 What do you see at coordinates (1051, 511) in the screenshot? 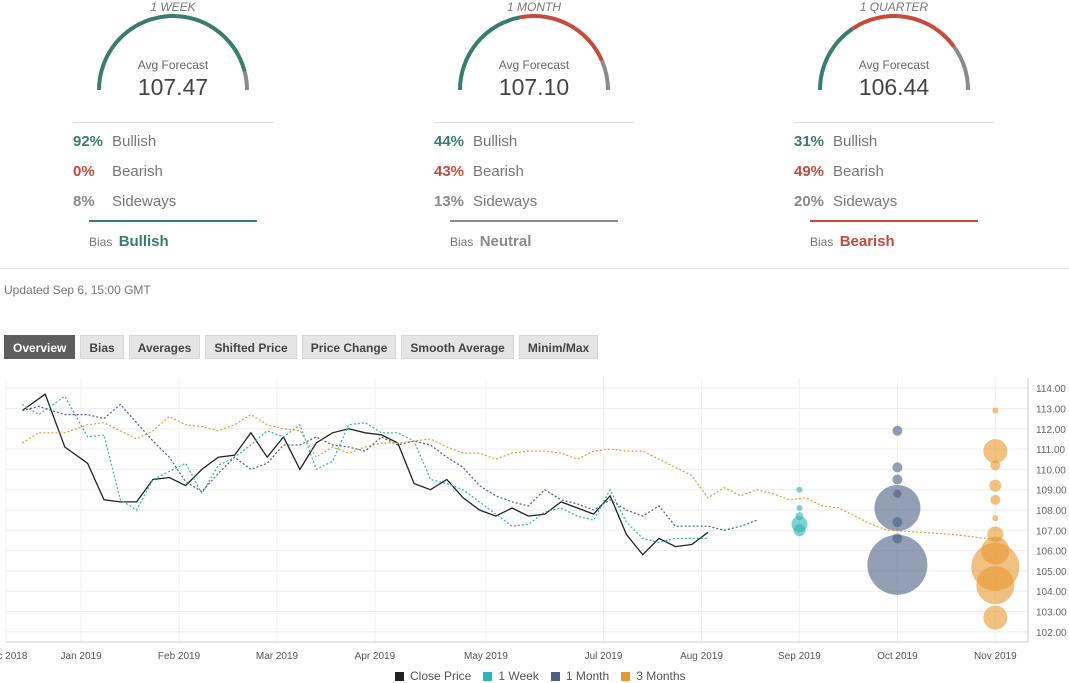
I see `y-tick-label: 108.00` at bounding box center [1051, 511].